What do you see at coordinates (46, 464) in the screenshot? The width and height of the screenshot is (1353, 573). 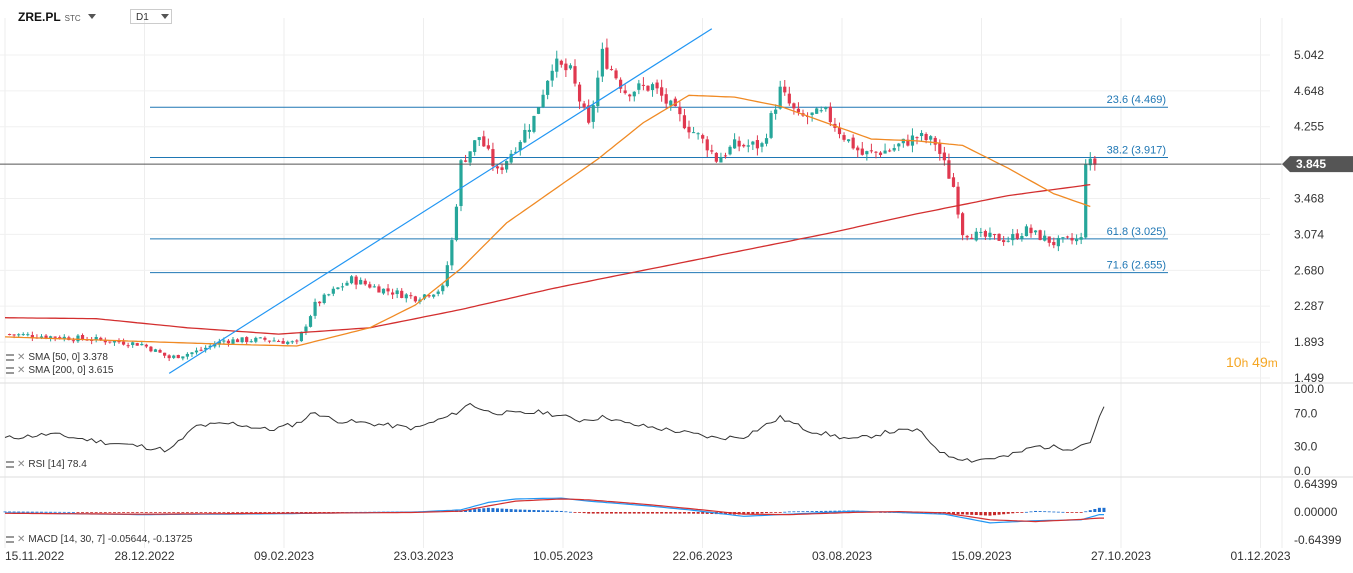 I see `rsi-legend: ✕ RSI [14] 78.4` at bounding box center [46, 464].